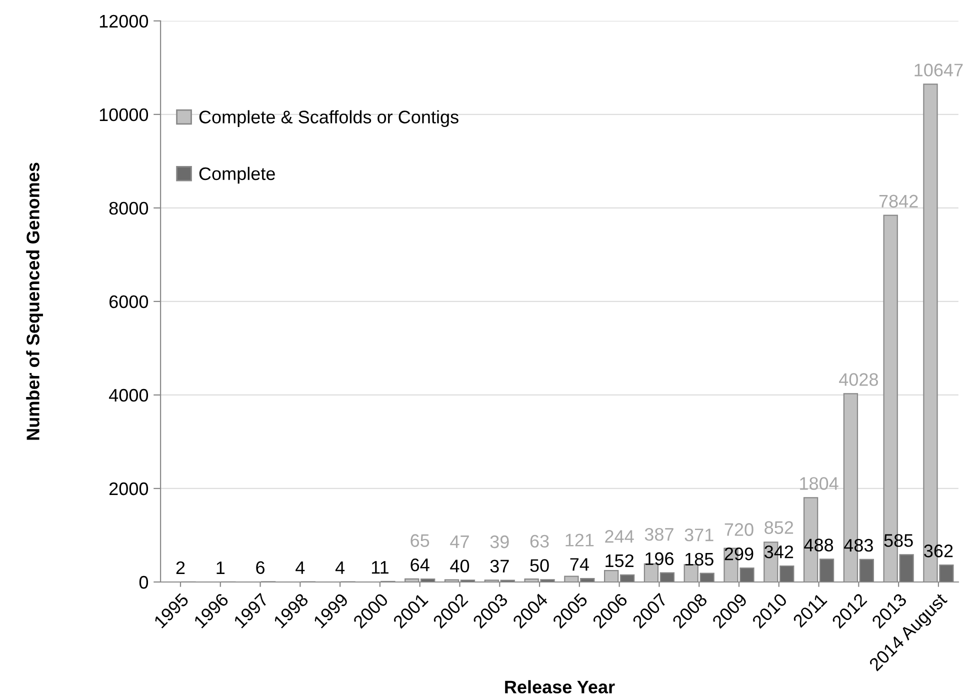  Describe the element at coordinates (620, 561) in the screenshot. I see `data-label: 152` at that location.